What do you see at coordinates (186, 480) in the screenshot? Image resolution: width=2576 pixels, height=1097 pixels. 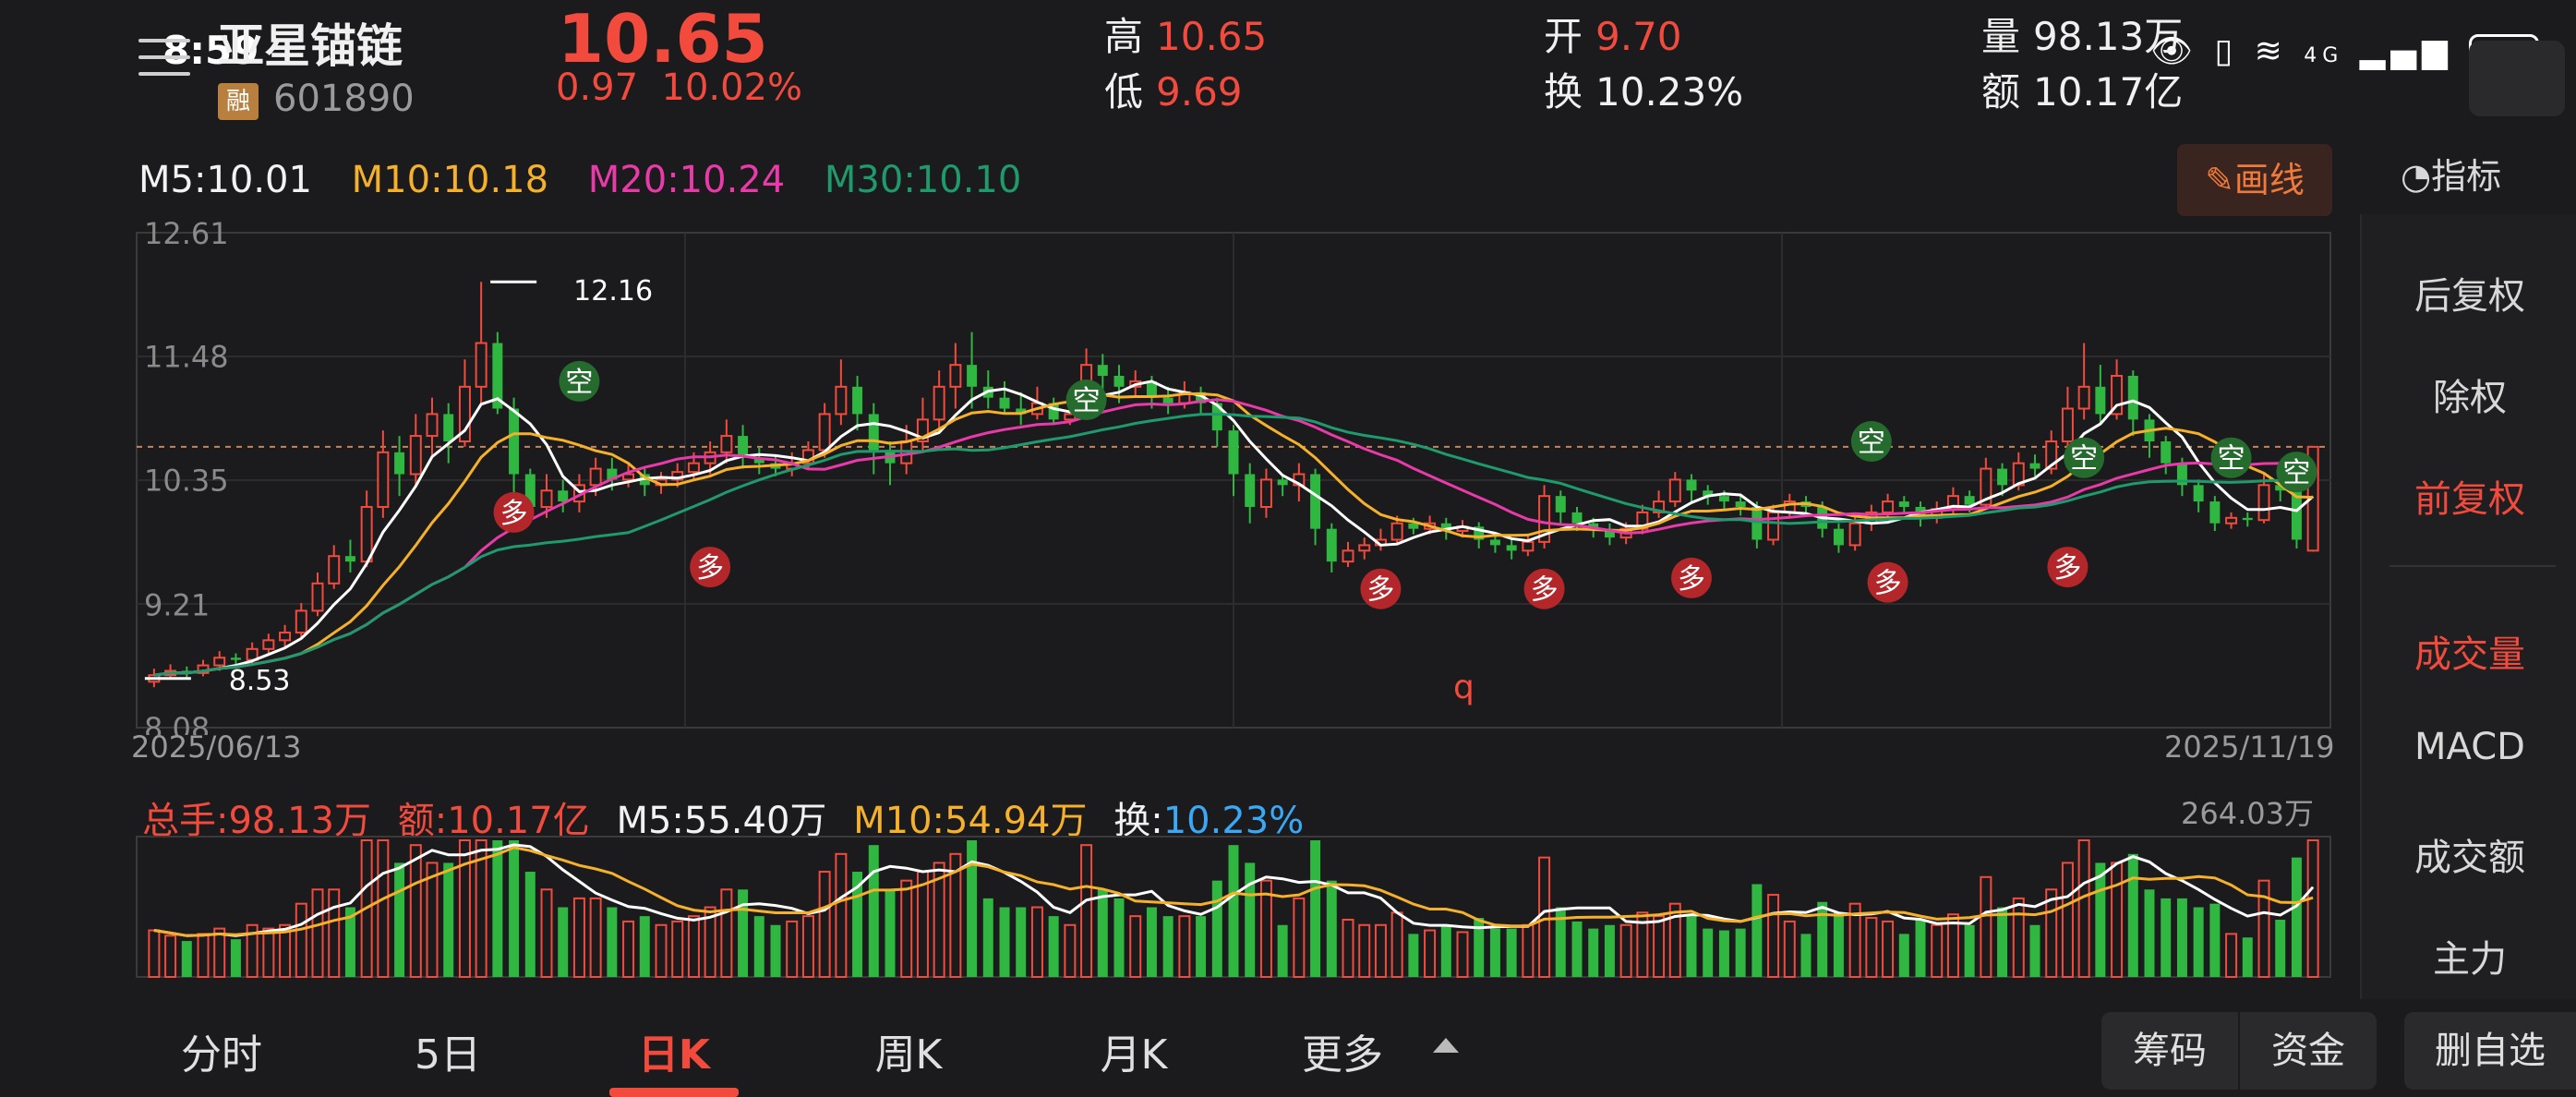 I see `y-tick-label: 10.35` at bounding box center [186, 480].